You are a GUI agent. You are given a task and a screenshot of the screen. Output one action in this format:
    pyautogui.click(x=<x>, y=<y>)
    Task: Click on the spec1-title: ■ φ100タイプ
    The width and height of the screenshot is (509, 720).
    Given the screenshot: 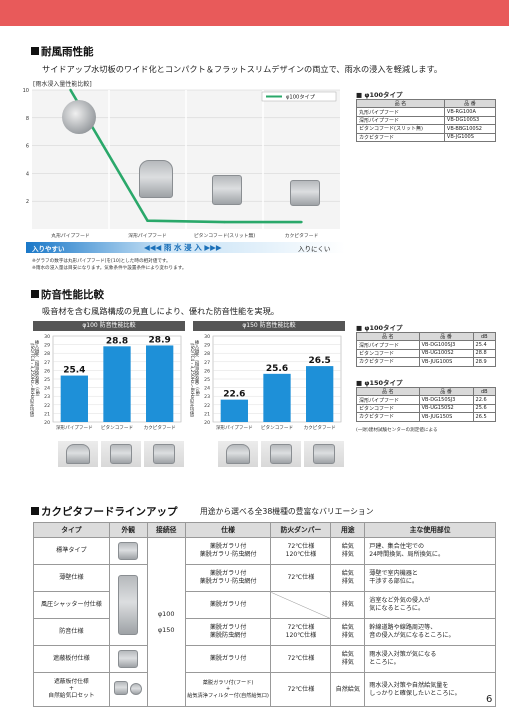 What is the action you would take?
    pyautogui.click(x=379, y=95)
    